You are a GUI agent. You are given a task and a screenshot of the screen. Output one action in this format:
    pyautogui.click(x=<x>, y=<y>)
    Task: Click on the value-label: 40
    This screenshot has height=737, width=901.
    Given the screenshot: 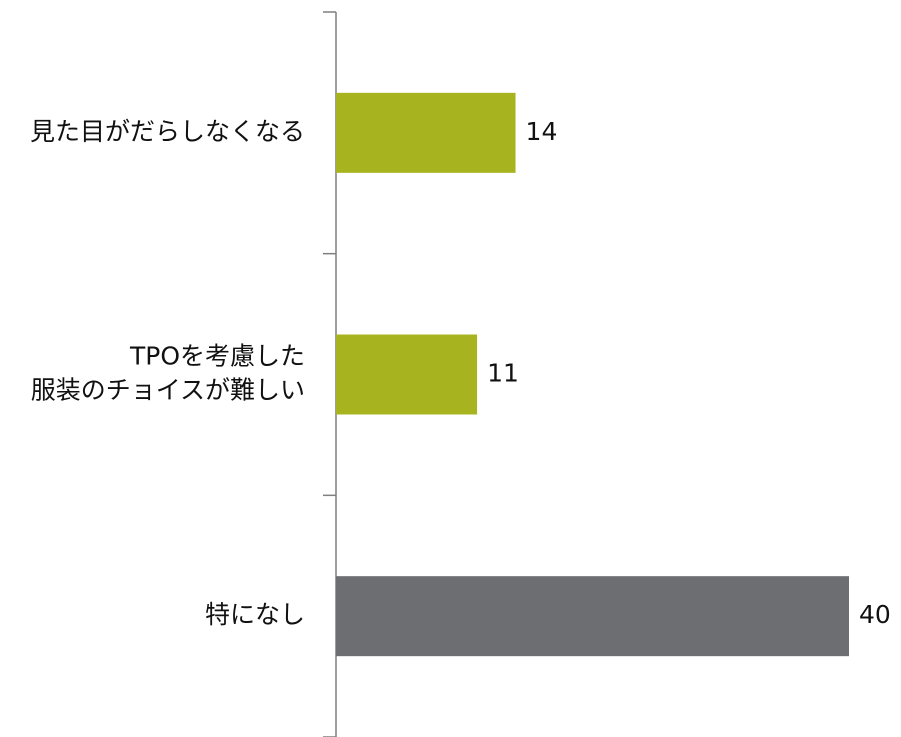 What is the action you would take?
    pyautogui.click(x=875, y=614)
    